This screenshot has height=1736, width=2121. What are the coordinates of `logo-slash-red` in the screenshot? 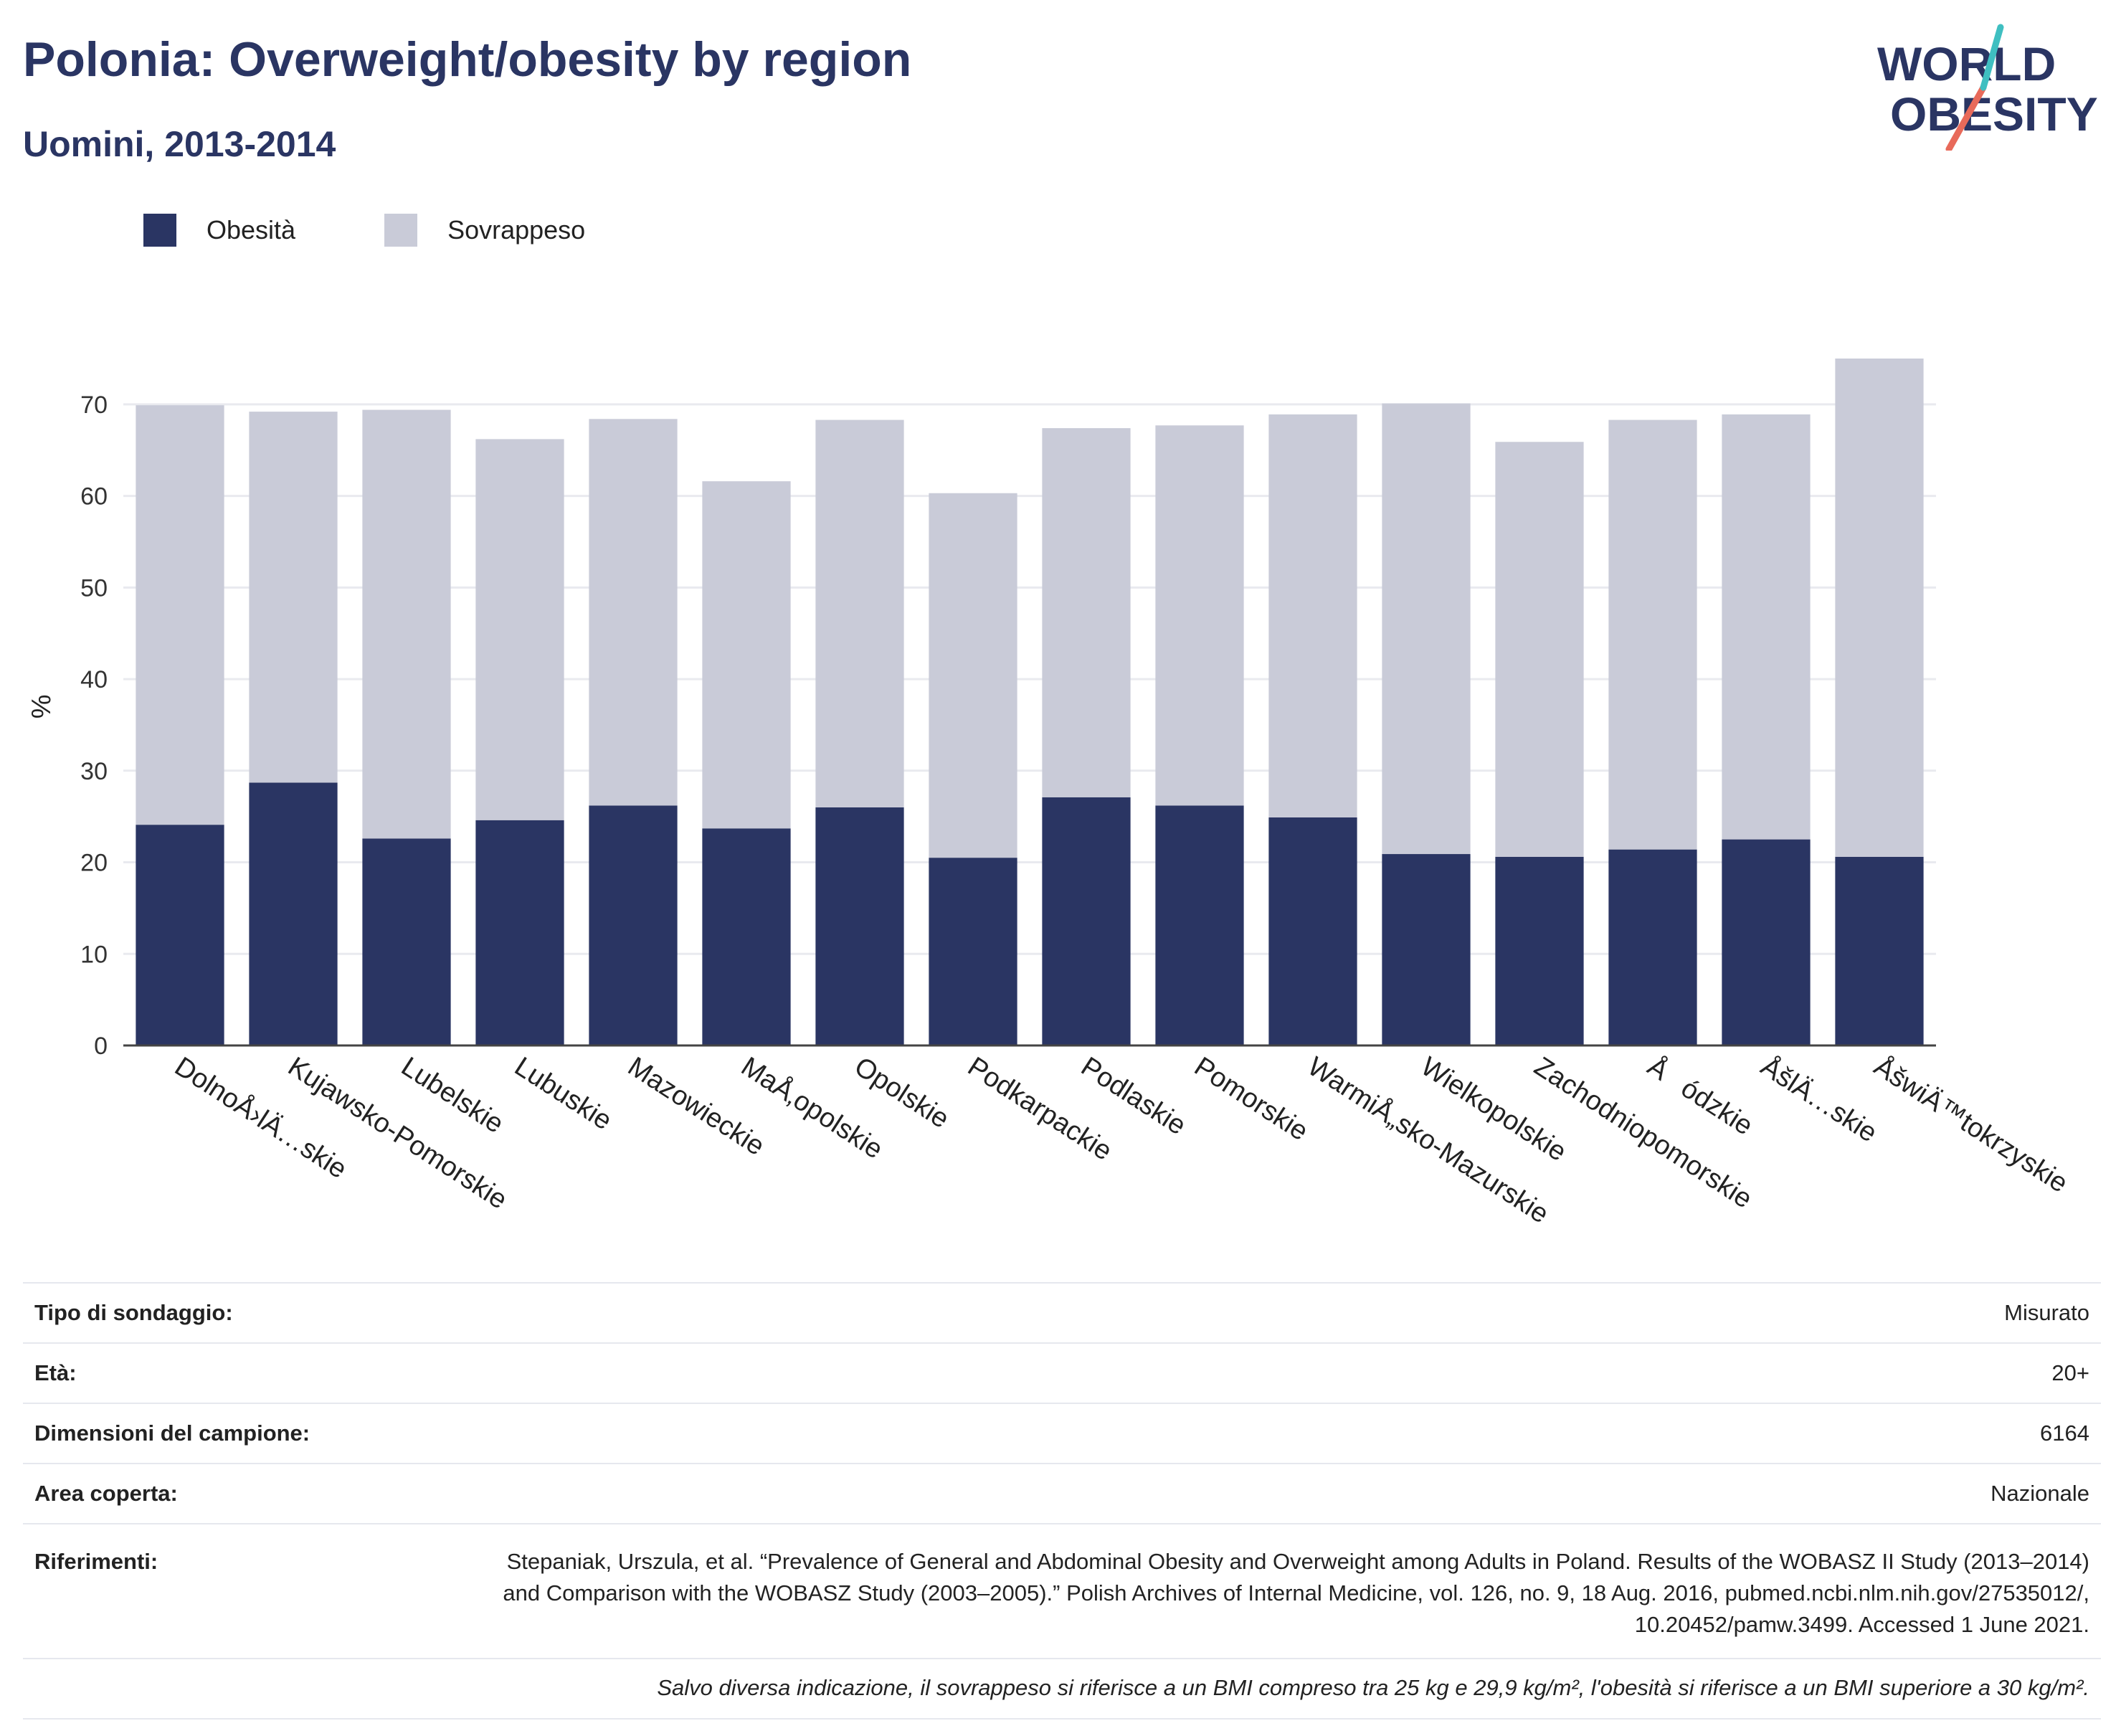 It's located at (1966, 117).